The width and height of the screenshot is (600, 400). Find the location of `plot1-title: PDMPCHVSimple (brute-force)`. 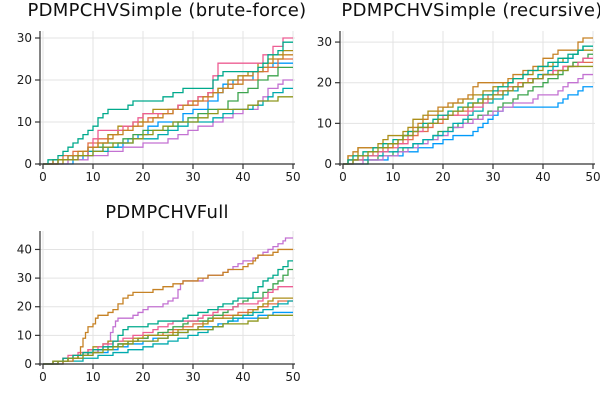

plot1-title: PDMPCHVSimple (brute-force) is located at coordinates (167, 10).